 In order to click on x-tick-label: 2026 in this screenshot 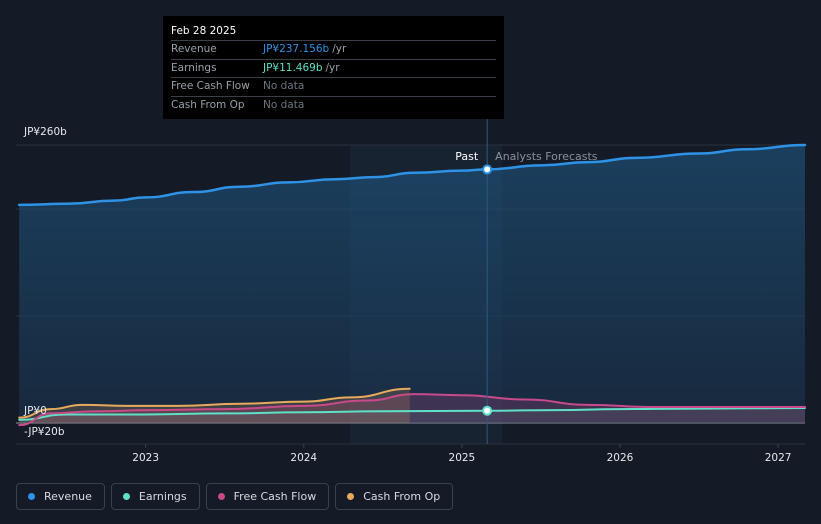, I will do `click(620, 458)`.